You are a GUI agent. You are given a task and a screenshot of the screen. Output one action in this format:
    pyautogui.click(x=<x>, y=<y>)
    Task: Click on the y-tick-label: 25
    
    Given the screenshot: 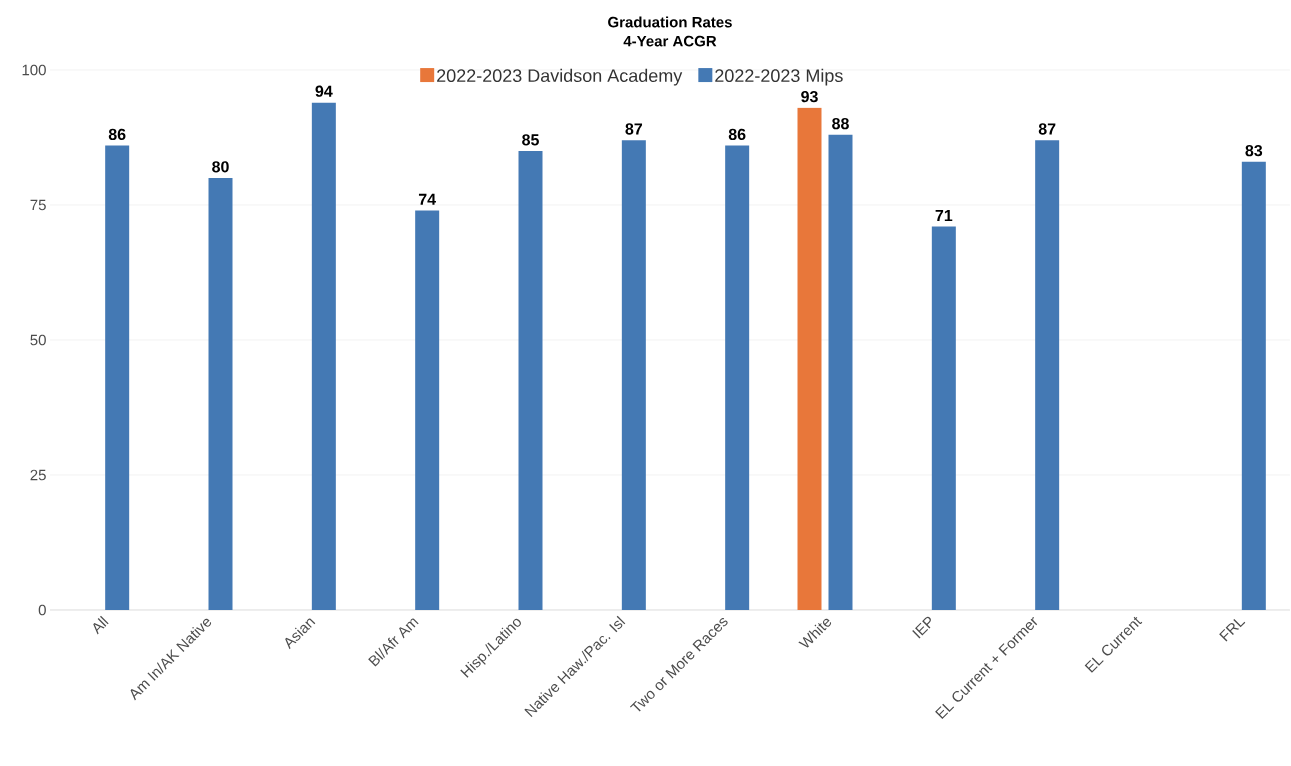 What is the action you would take?
    pyautogui.click(x=38, y=475)
    